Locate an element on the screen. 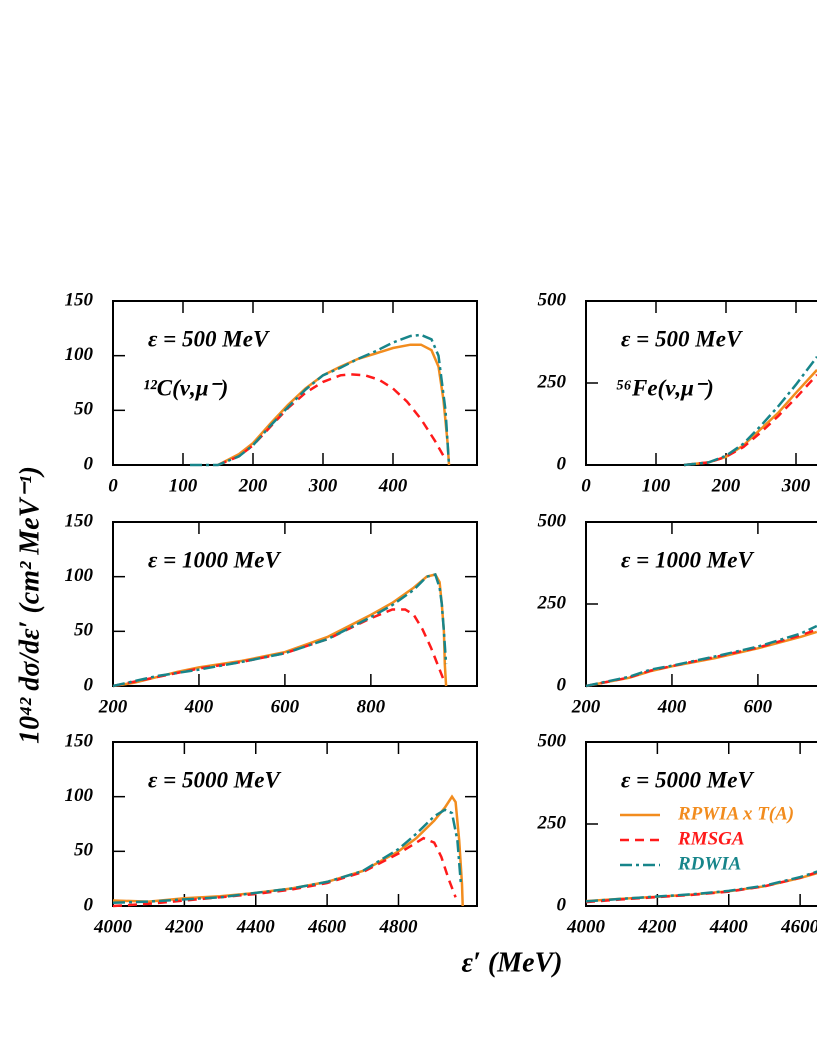 Image resolution: width=817 pixels, height=1058 pixels. legend-label: RPWIA x T(A) is located at coordinates (735, 813).